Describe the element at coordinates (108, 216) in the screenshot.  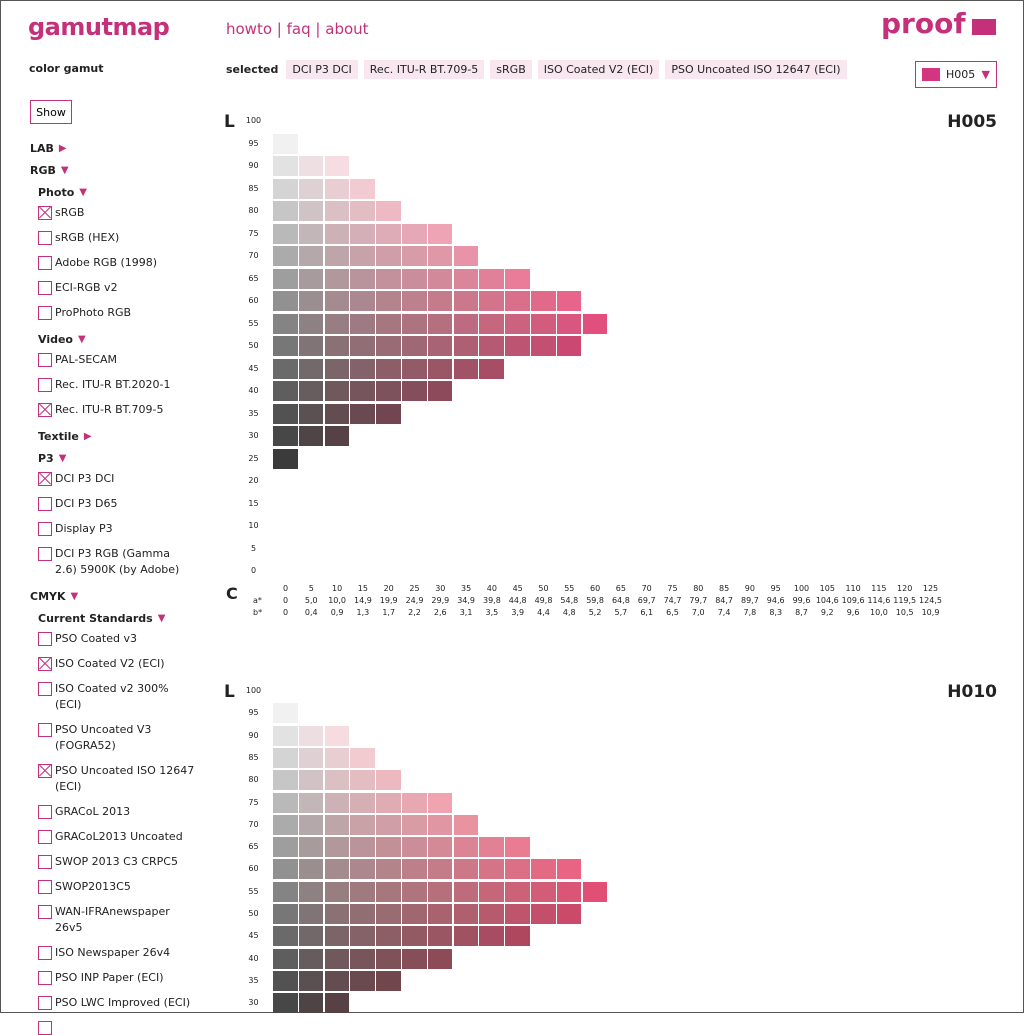
I see `gamut-checkbox-item: sRGB` at that location.